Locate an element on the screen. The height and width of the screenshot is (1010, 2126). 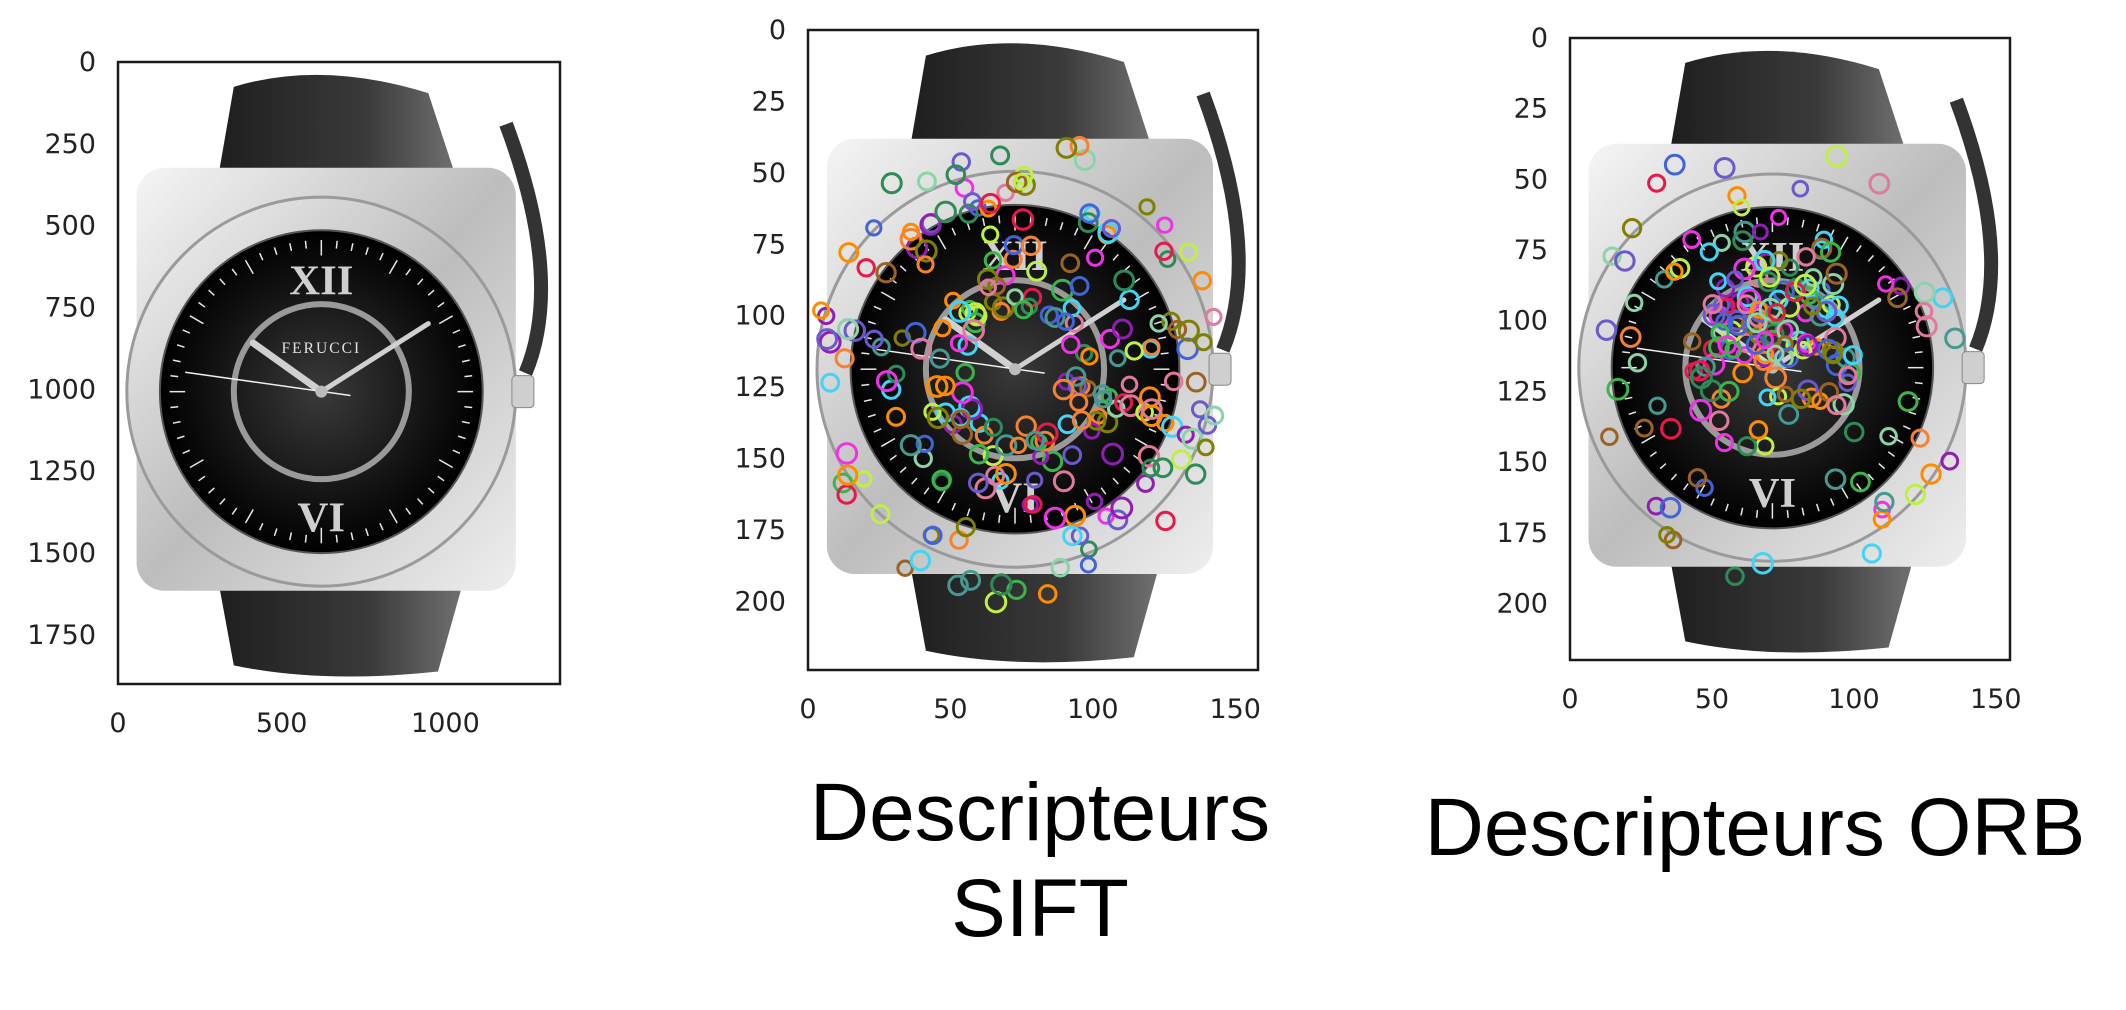
orb-xtick-label: 50 is located at coordinates (1712, 699).